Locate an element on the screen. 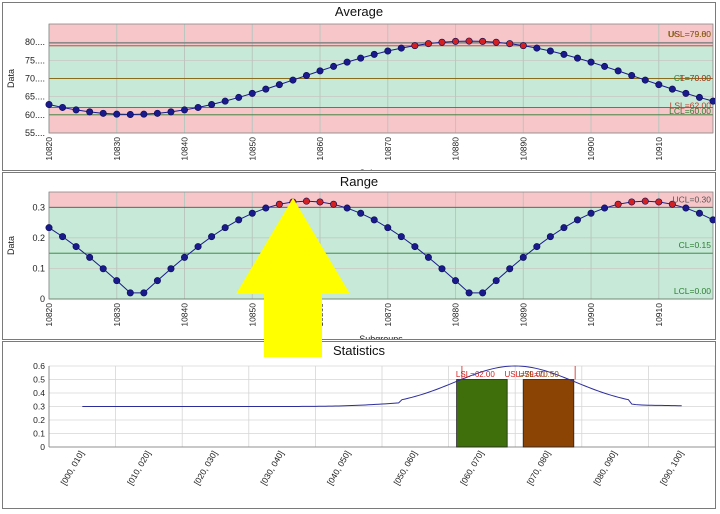 Image resolution: width=720 pixels, height=514 pixels. range-chart-title: Range is located at coordinates (359, 181).